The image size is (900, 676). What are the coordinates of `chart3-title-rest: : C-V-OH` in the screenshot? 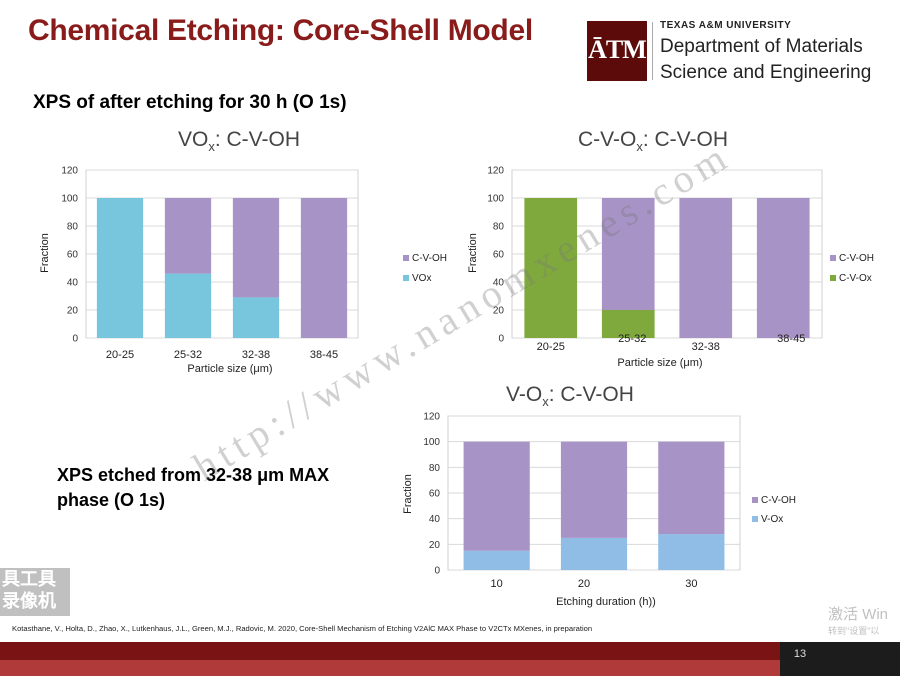 It's located at (591, 394).